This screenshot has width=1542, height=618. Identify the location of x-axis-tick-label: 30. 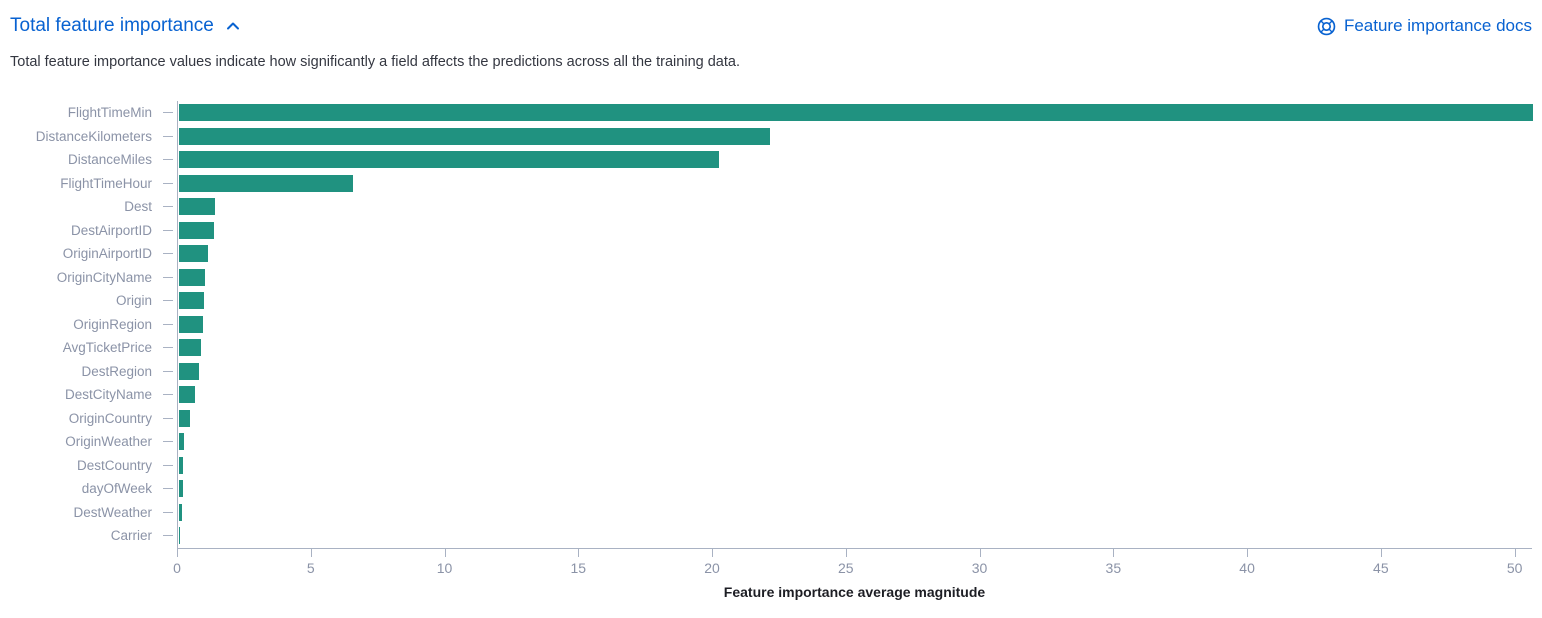
(979, 567).